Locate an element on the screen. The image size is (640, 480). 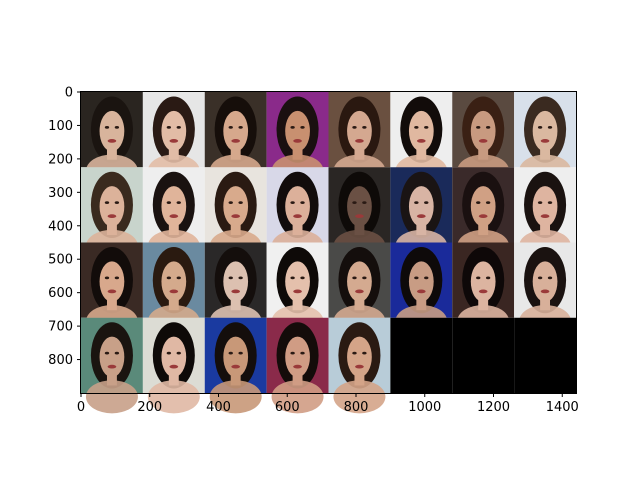
cell-background is located at coordinates (483, 355).